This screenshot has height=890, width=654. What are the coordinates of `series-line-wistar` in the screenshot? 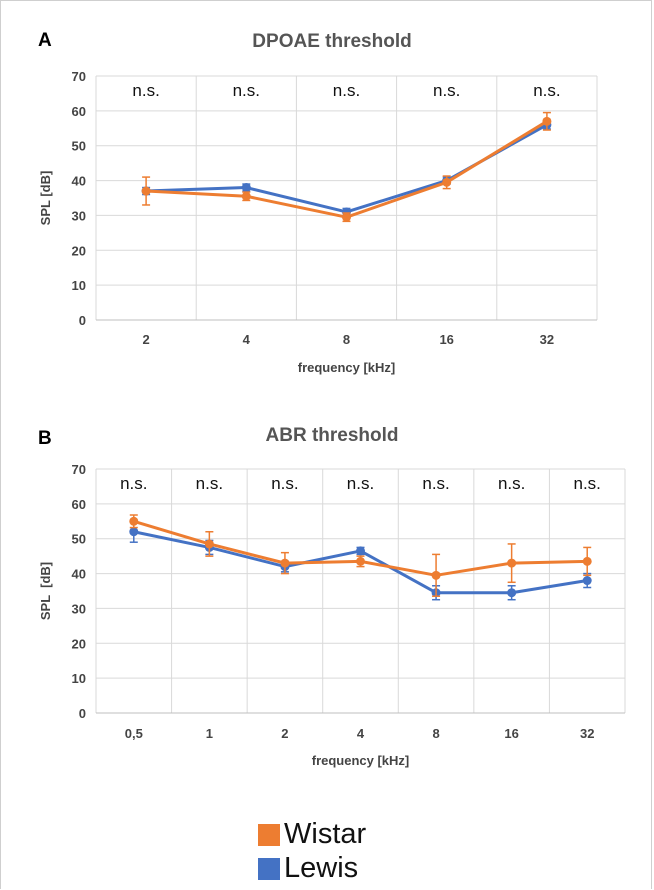 It's located at (347, 169).